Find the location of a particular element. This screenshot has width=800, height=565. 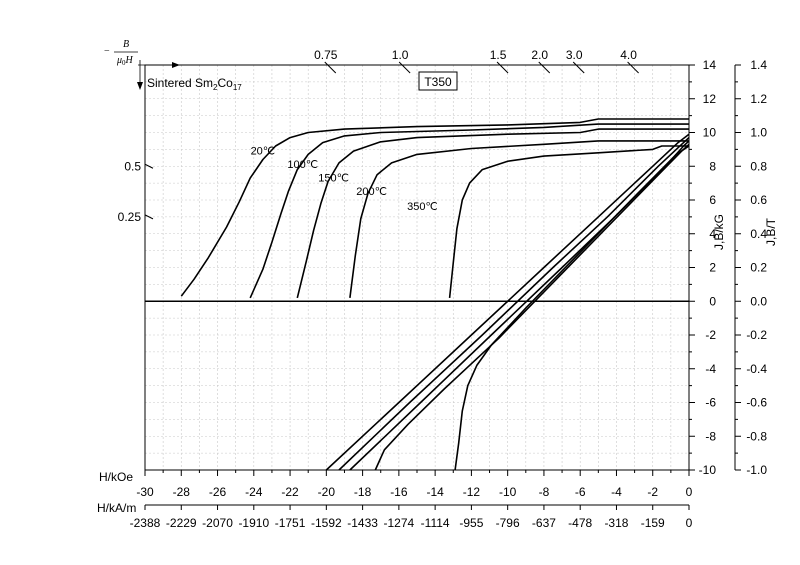

permeance-tick-top-label: 0.75 is located at coordinates (326, 55).